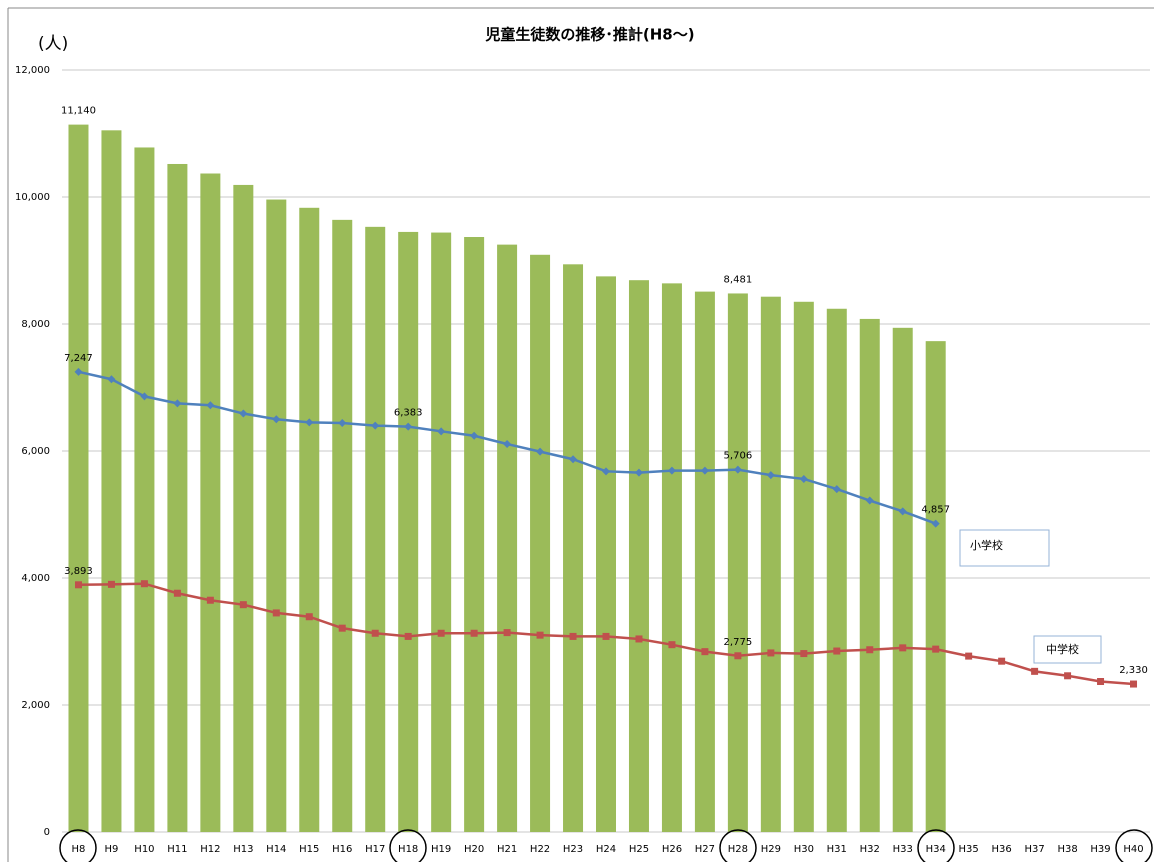 The height and width of the screenshot is (862, 1154). I want to click on highlight-circles, so click(606, 845).